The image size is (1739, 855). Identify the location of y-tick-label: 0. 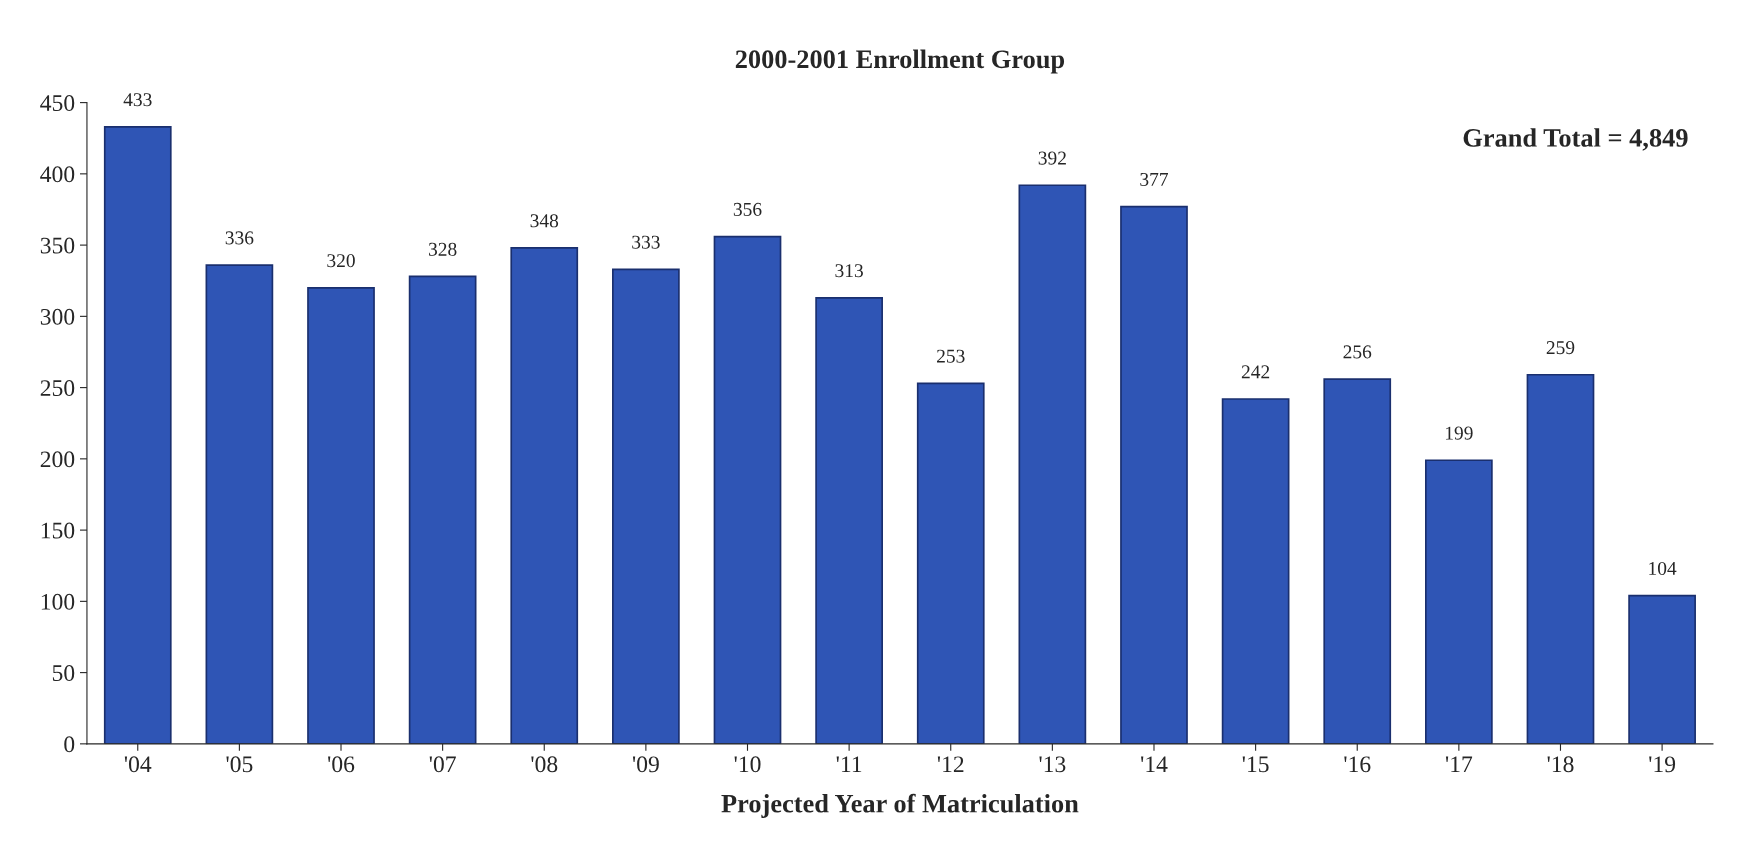
(69, 744).